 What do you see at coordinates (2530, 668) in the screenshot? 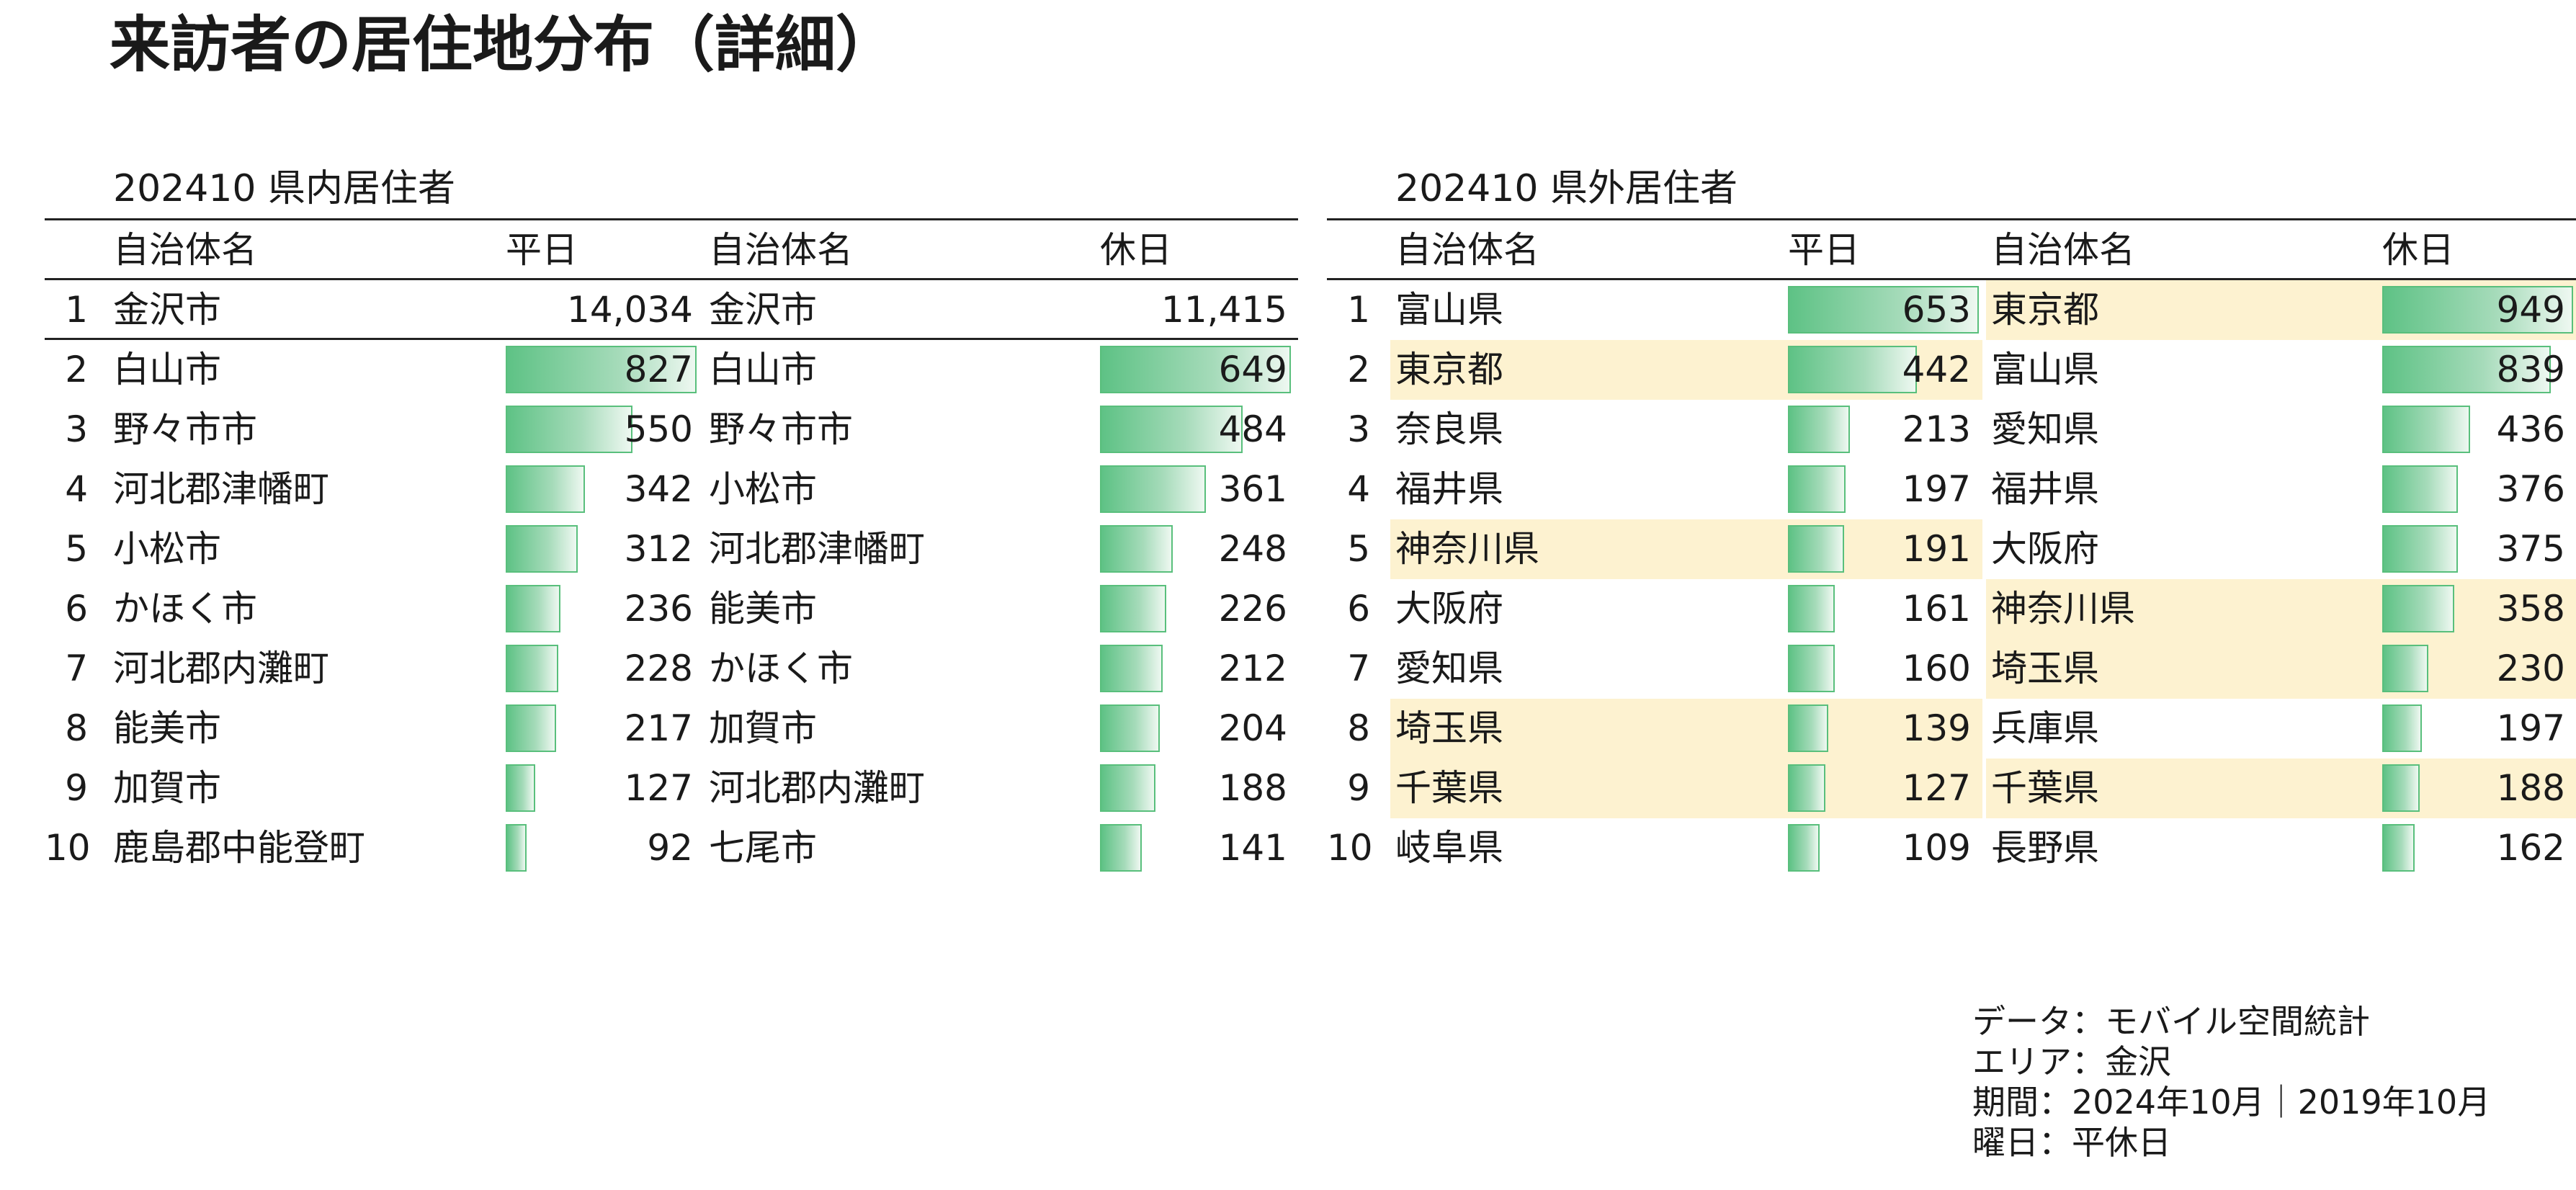
I see `out-pref-holiday-value: 230` at bounding box center [2530, 668].